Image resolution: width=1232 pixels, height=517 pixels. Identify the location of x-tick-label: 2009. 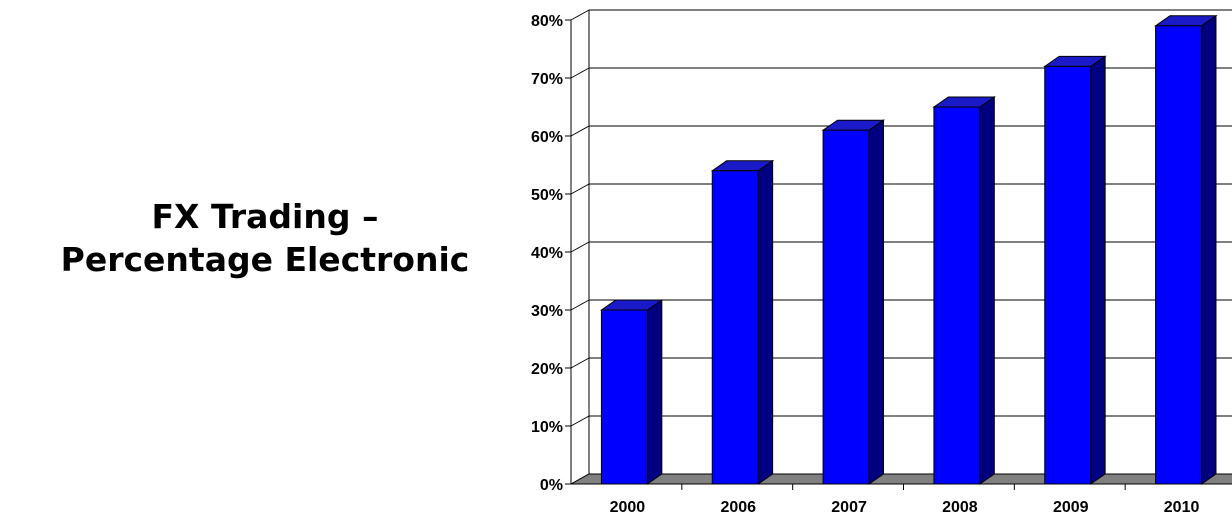
(1071, 507).